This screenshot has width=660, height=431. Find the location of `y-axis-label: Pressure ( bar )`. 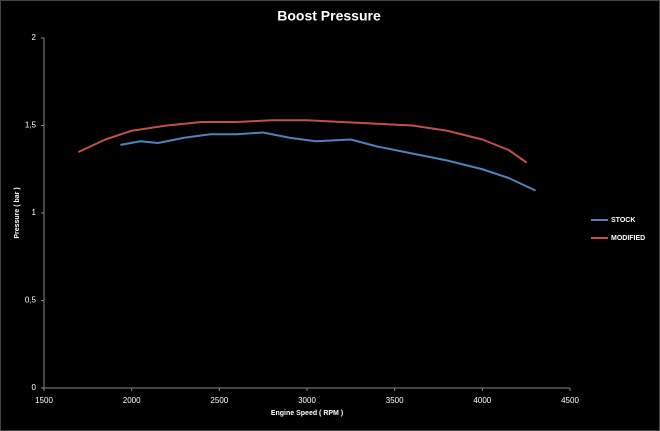

y-axis-label: Pressure ( bar ) is located at coordinates (17, 212).